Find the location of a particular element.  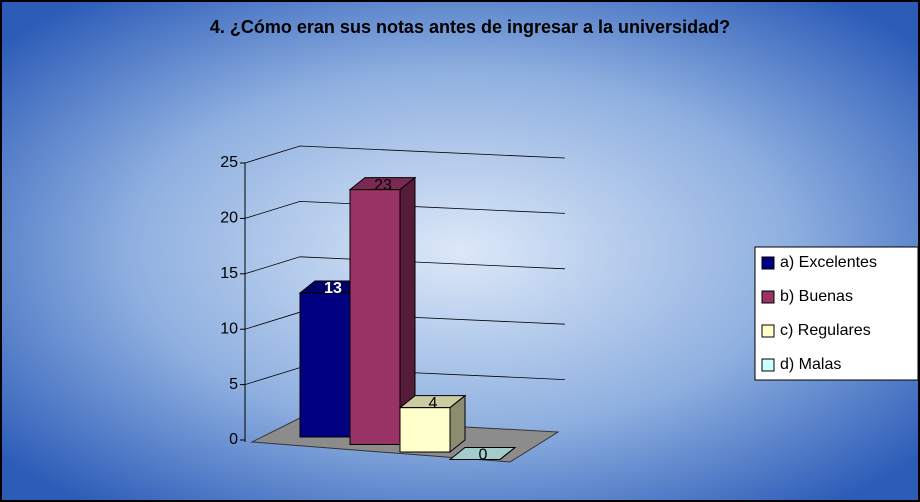

legend-label: d) Malas is located at coordinates (810, 364).